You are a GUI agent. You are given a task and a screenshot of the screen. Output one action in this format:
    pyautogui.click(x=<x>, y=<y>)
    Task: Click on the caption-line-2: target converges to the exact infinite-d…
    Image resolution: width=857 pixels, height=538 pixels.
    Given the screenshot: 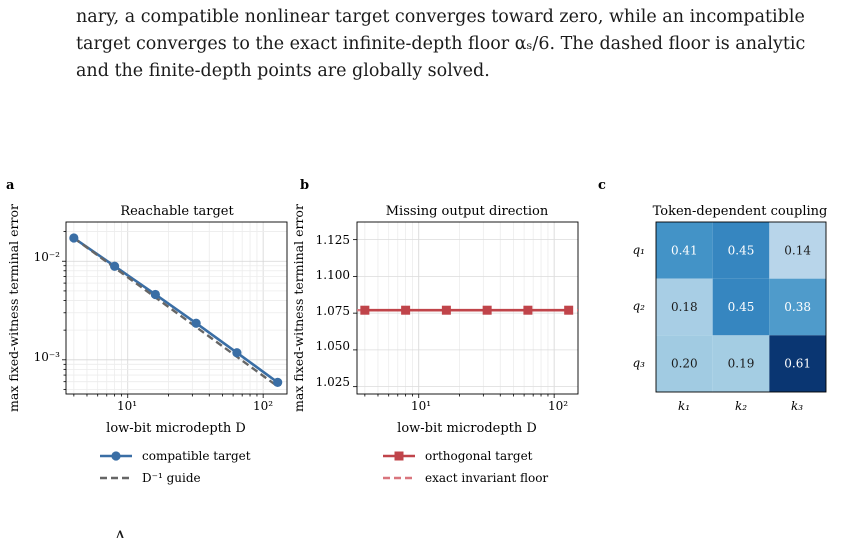 What is the action you would take?
    pyautogui.click(x=441, y=44)
    